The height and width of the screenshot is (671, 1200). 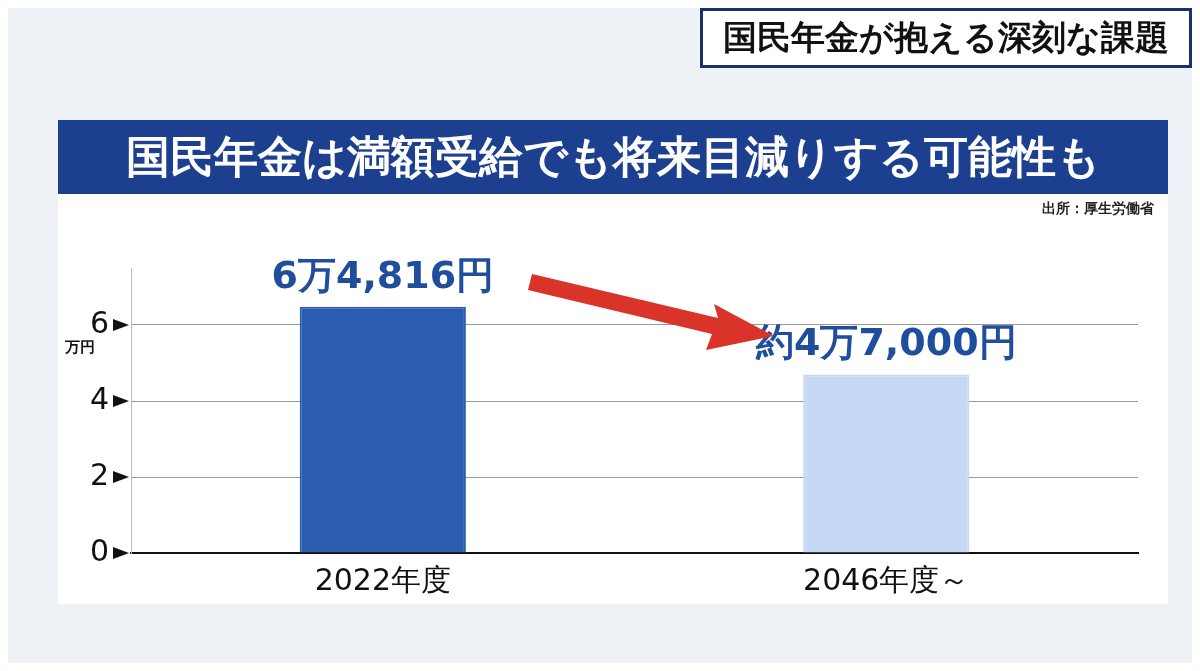 What do you see at coordinates (613, 157) in the screenshot?
I see `chart-title: 国民年金は満額受給でも将来目減りする可能性も` at bounding box center [613, 157].